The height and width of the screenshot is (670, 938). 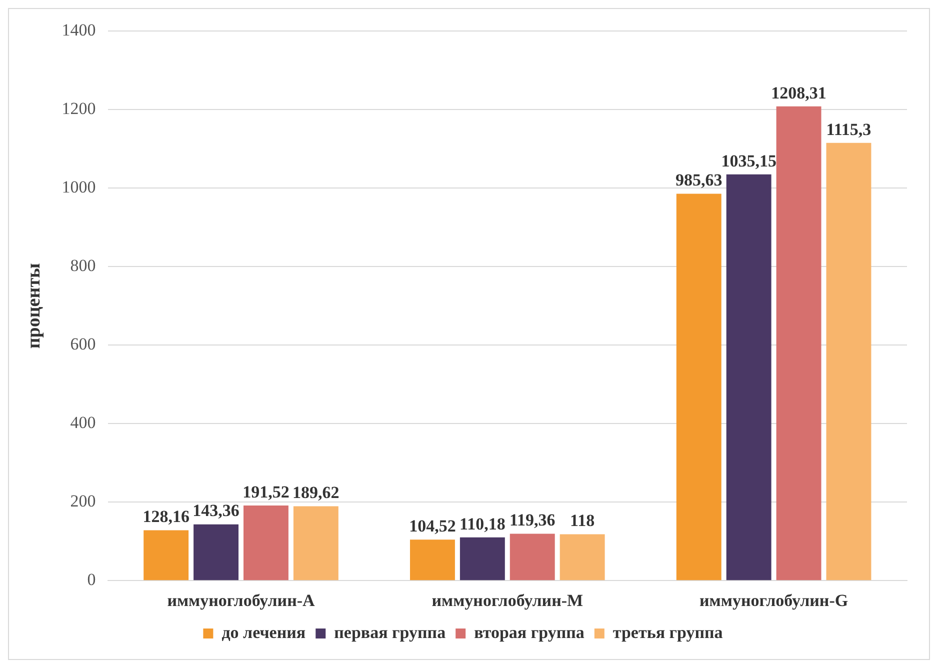 I want to click on y-tick-label: 400, so click(x=83, y=422).